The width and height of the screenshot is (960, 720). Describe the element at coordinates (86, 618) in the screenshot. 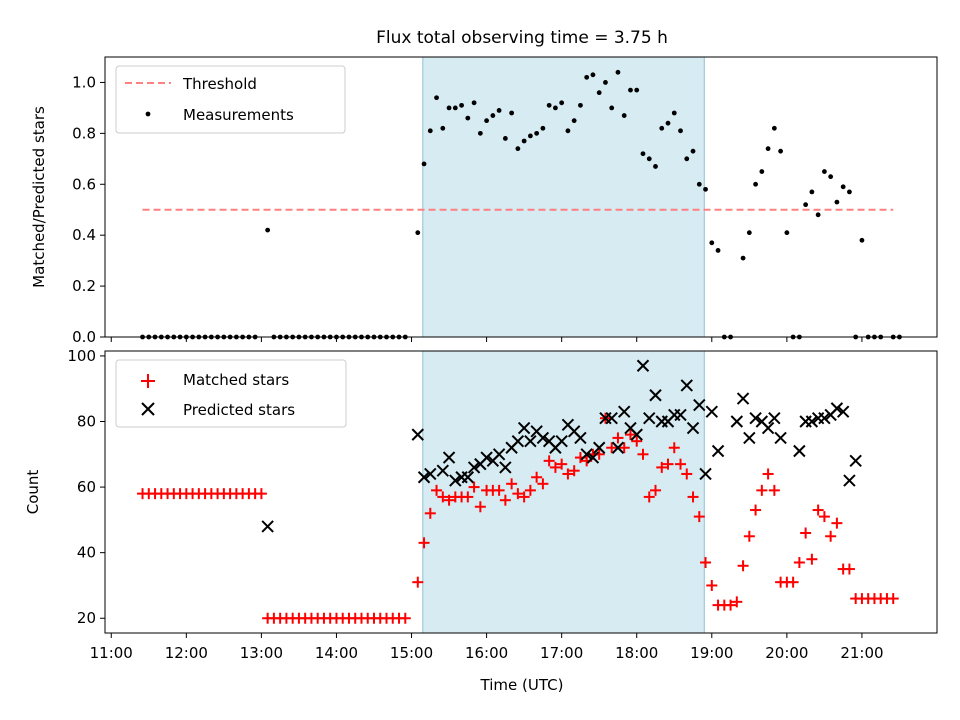

I see `y-tick-label: 20` at that location.